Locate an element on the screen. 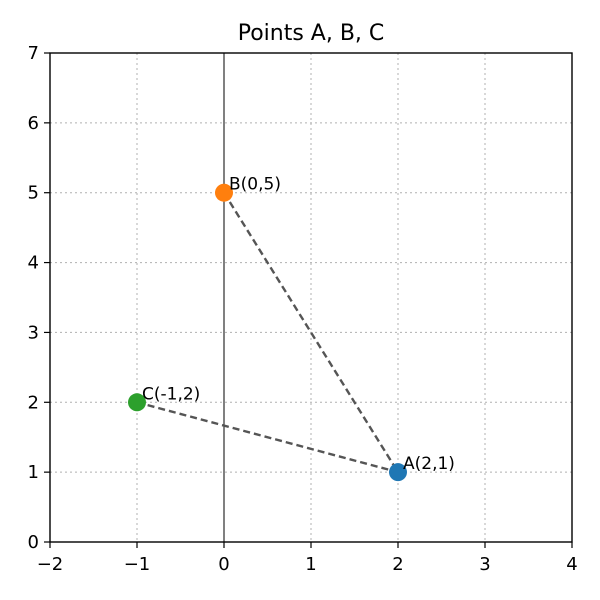  y-tick-label: 7 is located at coordinates (33, 53).